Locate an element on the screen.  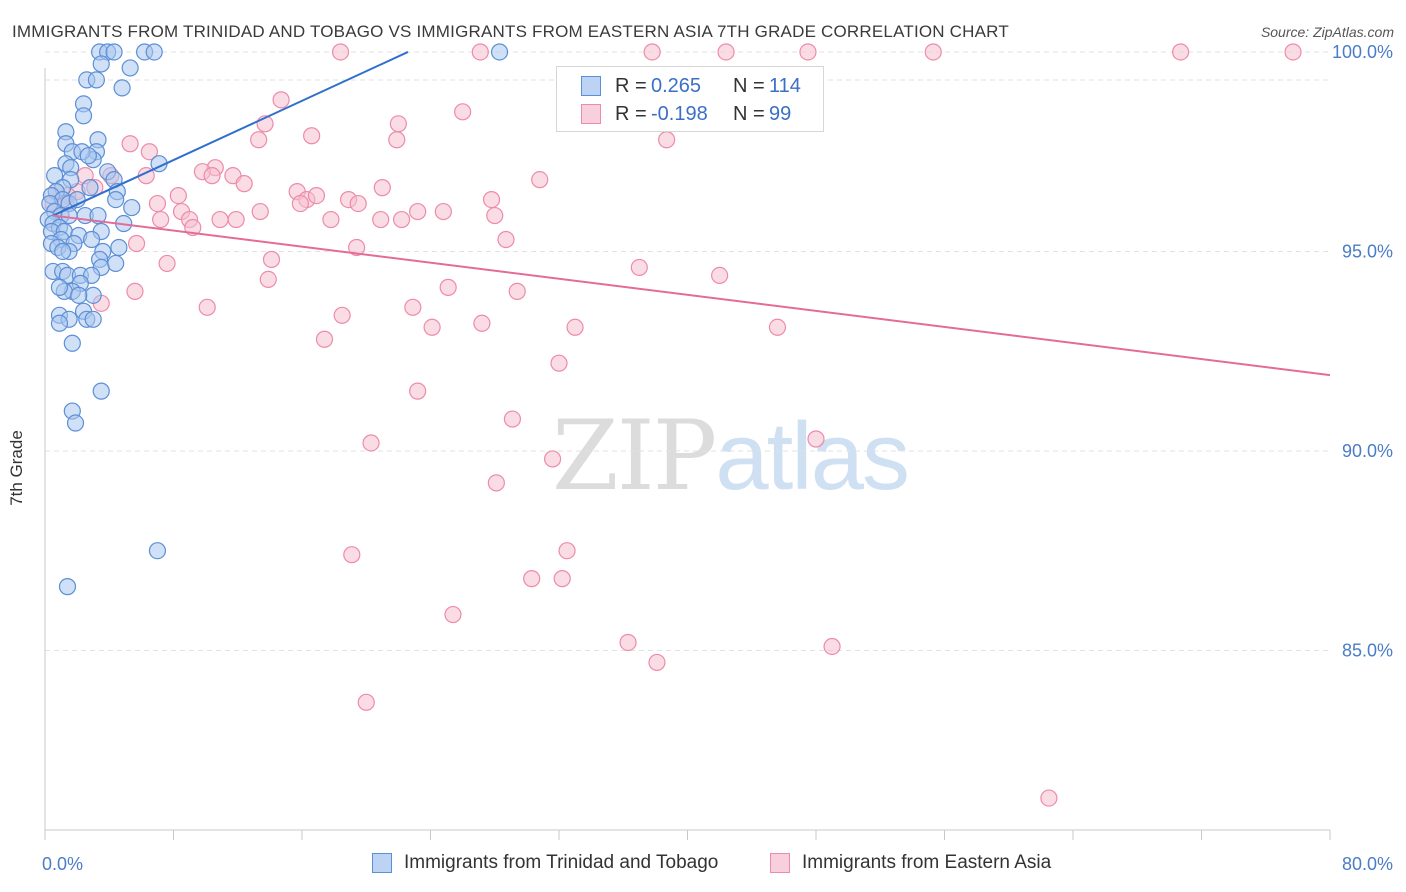
legend-swatch-pink is located at coordinates (591, 114).